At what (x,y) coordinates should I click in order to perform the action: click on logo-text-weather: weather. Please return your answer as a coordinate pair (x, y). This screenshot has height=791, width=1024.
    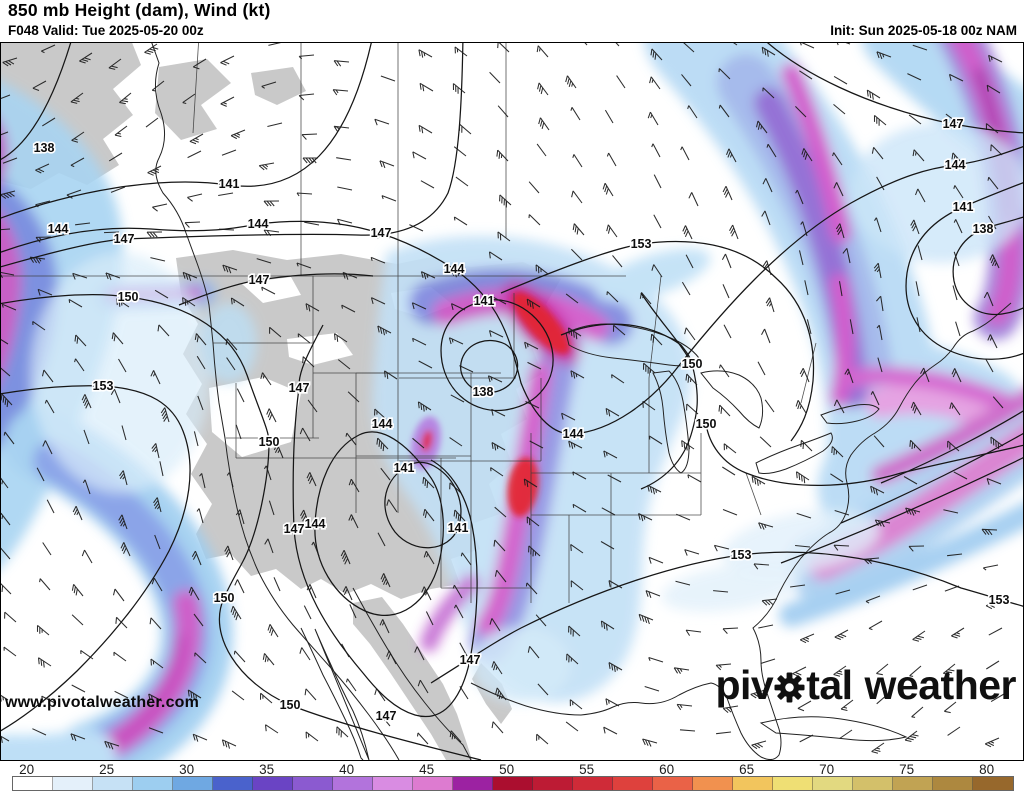
    Looking at the image, I should click on (940, 685).